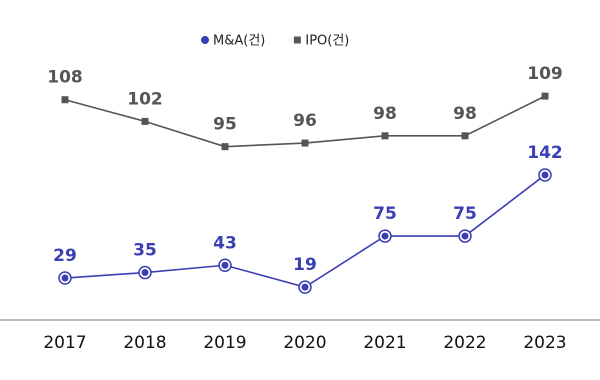 Image resolution: width=600 pixels, height=380 pixels. Describe the element at coordinates (65, 256) in the screenshot. I see `value-label: 29` at that location.